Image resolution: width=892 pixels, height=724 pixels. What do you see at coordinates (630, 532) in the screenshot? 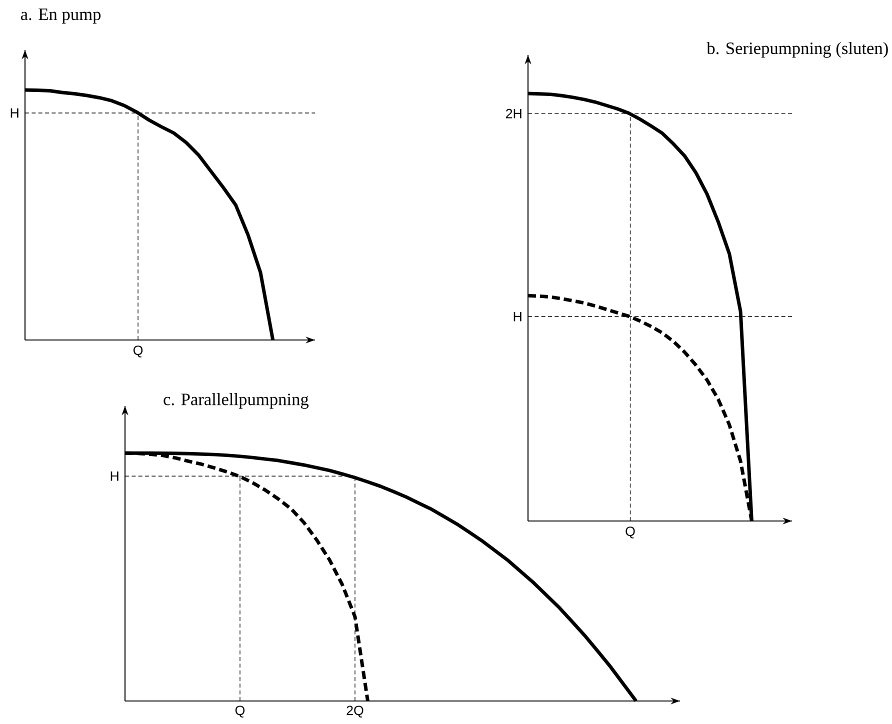
I see `annotation: Q` at bounding box center [630, 532].